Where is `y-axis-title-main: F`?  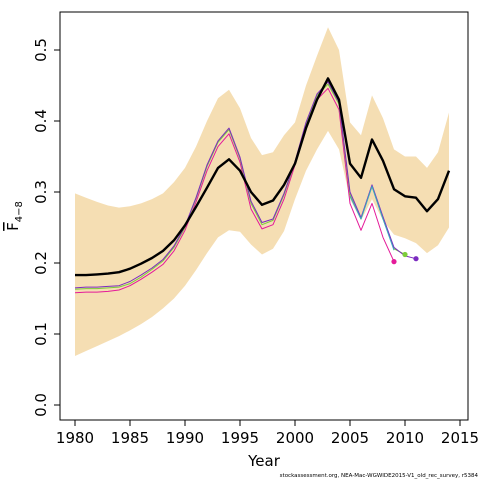
y-axis-title-main: F is located at coordinates (13, 226).